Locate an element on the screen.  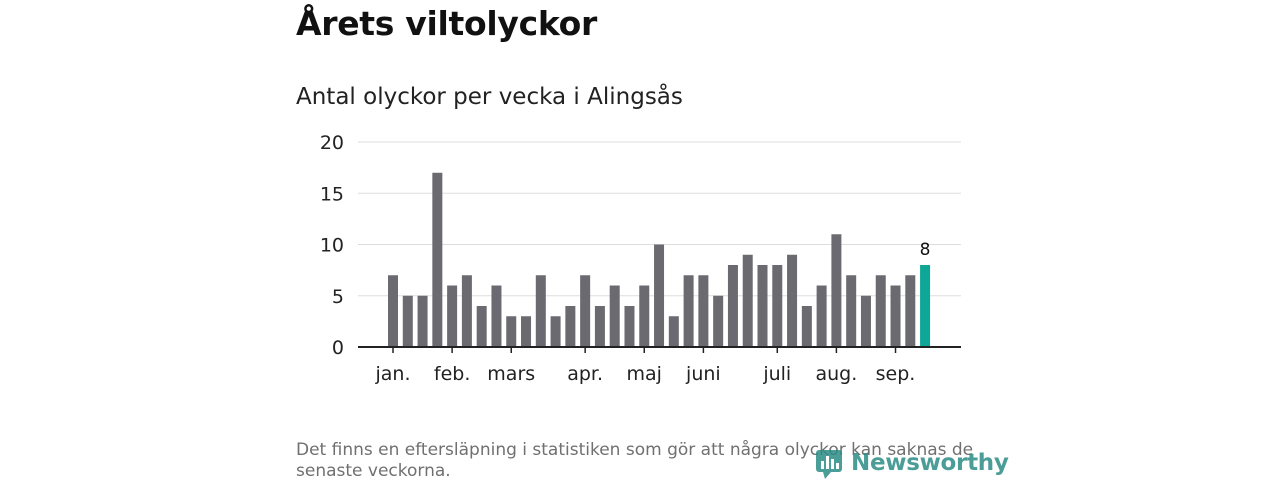
data-labels: 8 is located at coordinates (925, 250).